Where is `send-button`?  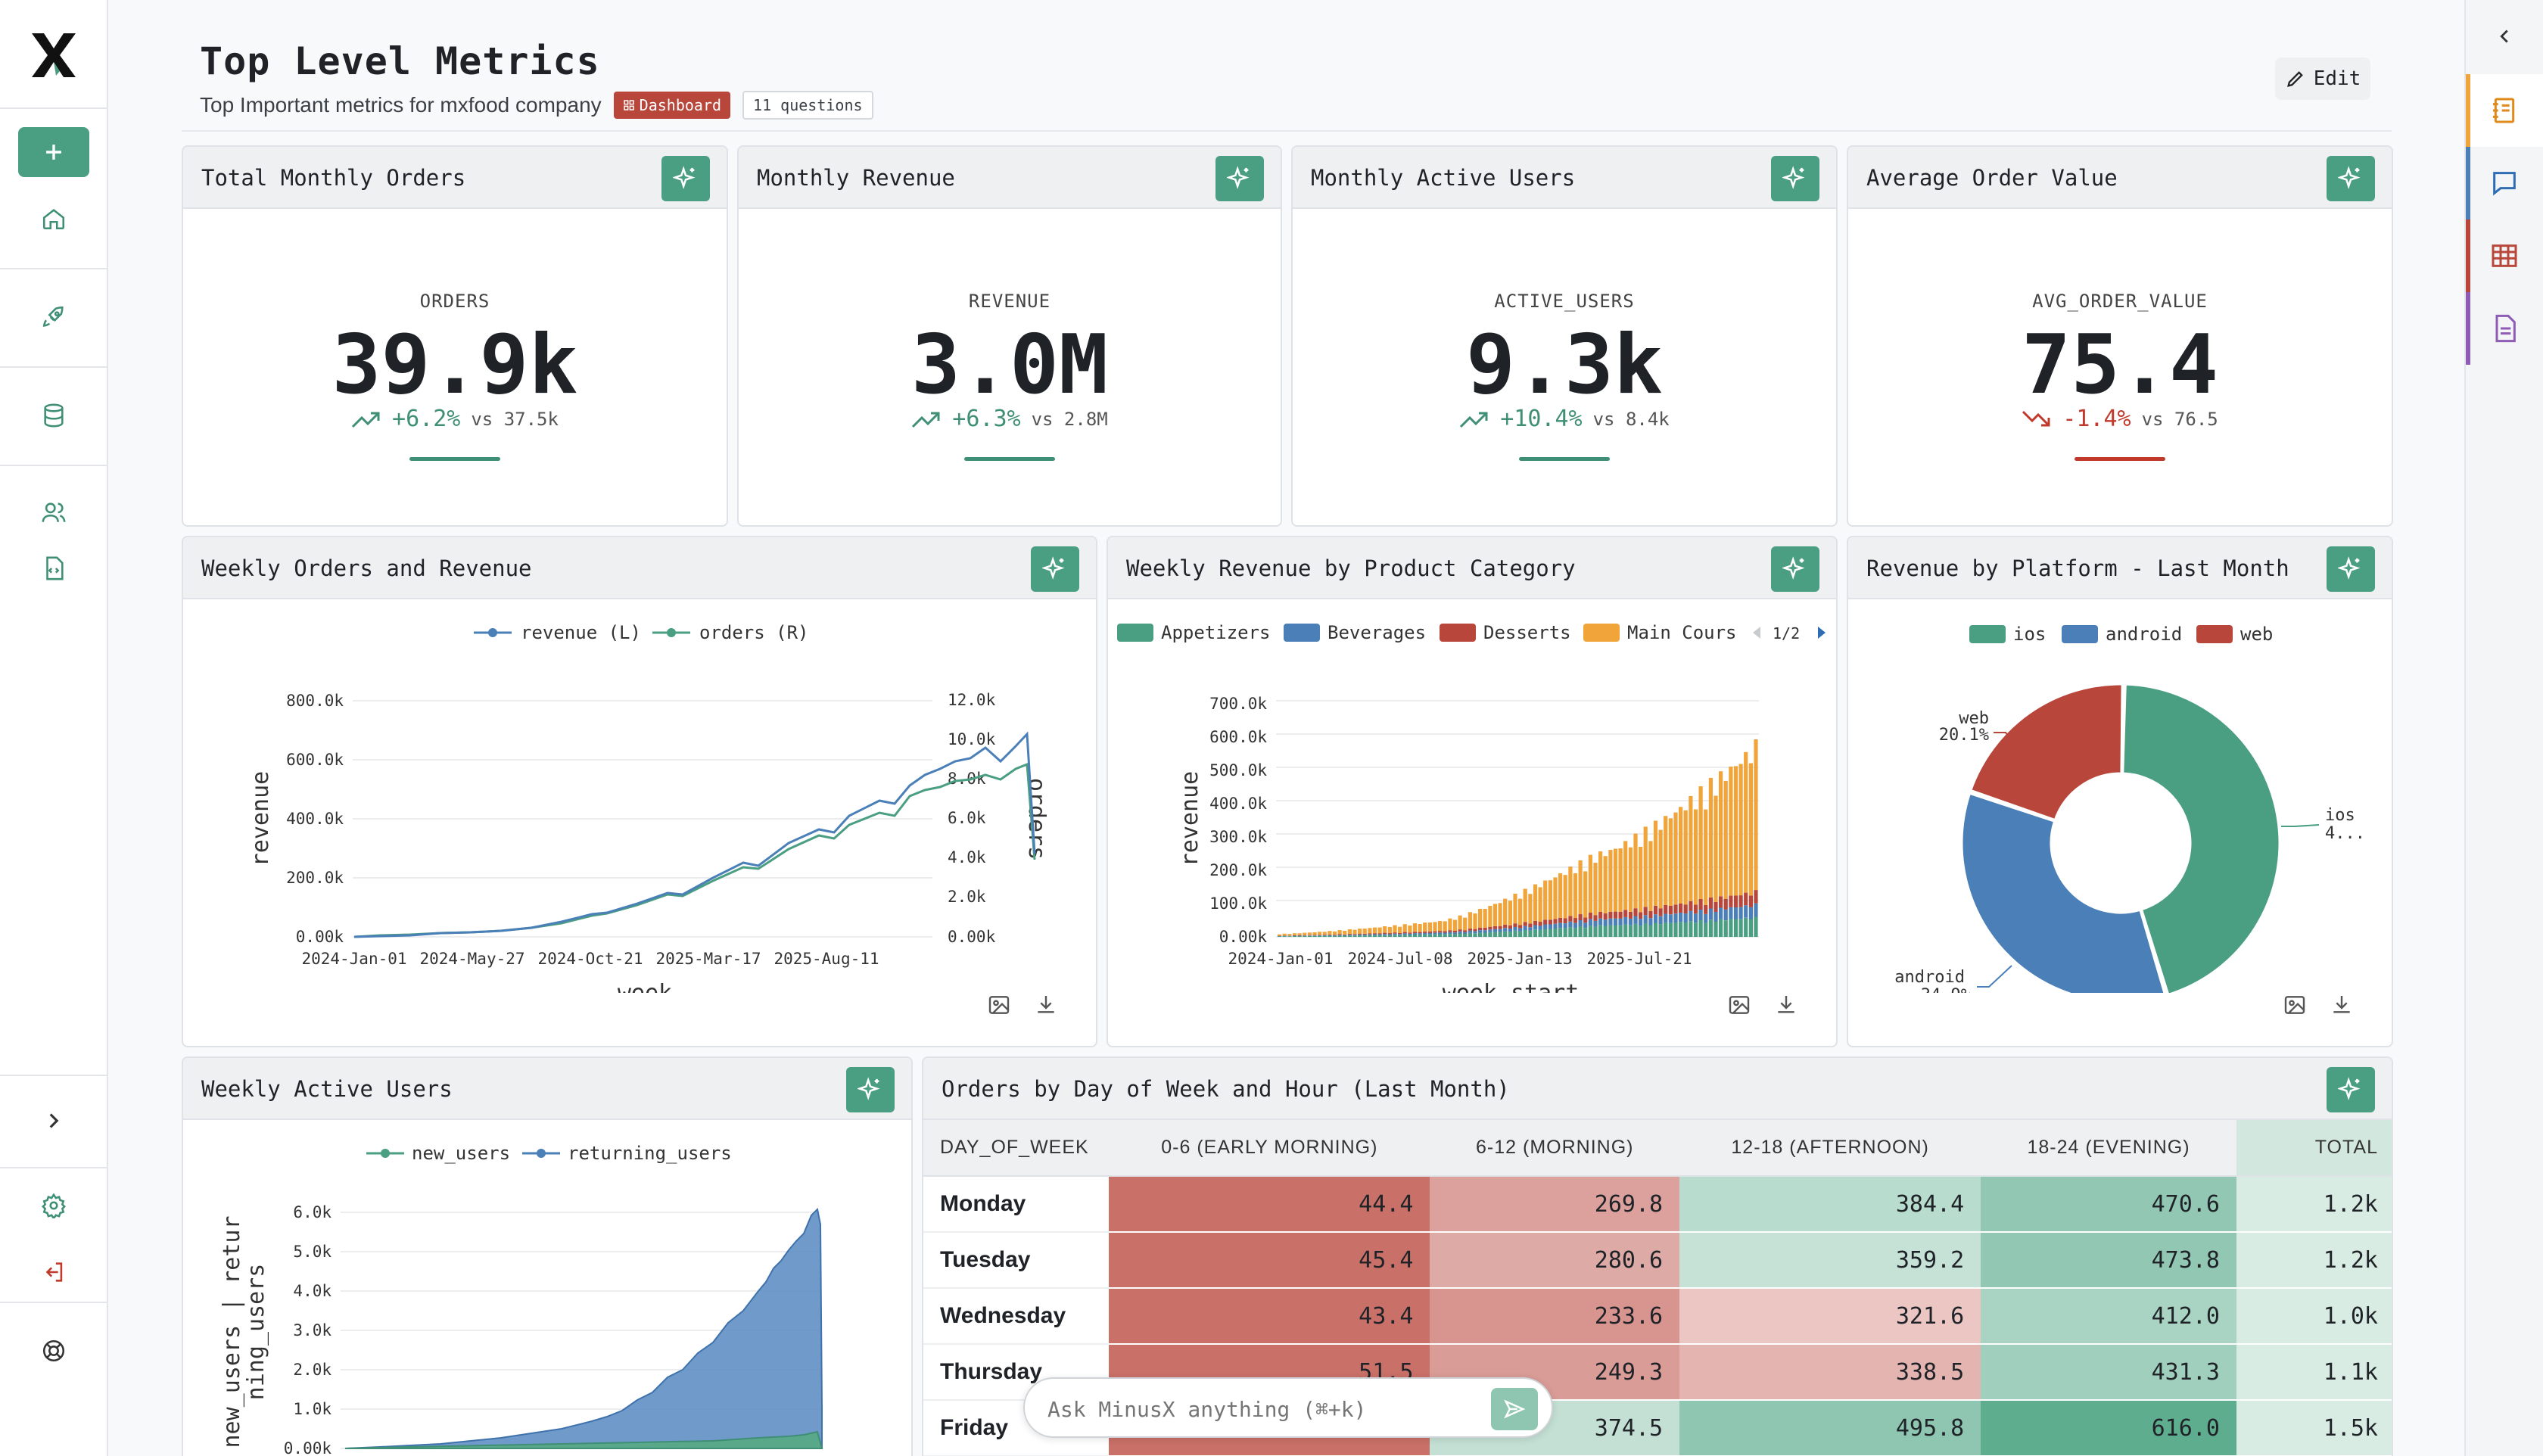
send-button is located at coordinates (1514, 1409).